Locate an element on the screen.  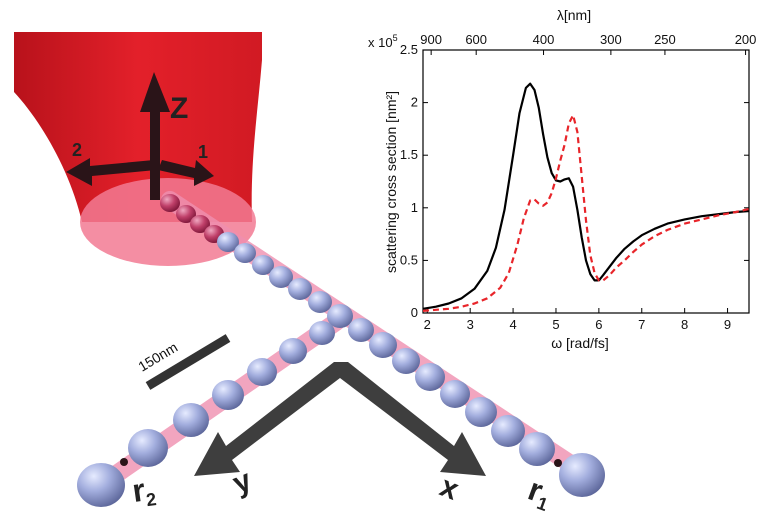
direction-arrows is located at coordinates (340, 419).